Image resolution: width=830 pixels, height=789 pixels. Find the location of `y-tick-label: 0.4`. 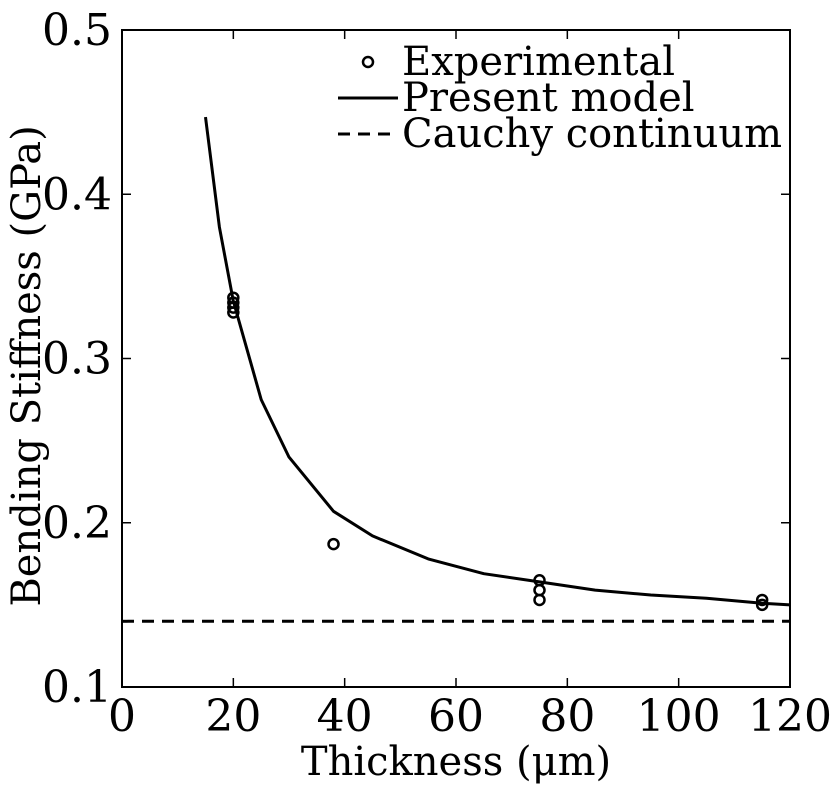

y-tick-label: 0.4 is located at coordinates (77, 194).